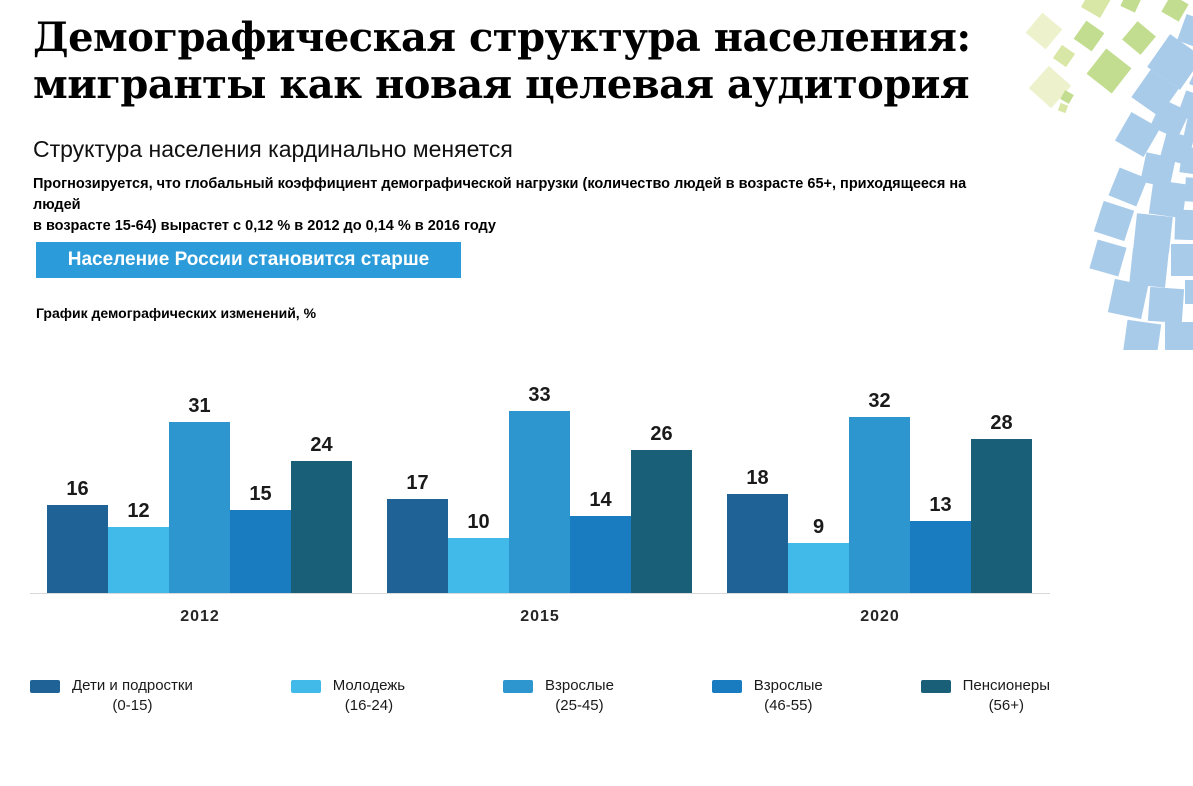  Describe the element at coordinates (600, 500) in the screenshot. I see `bar-value-label: 14` at that location.